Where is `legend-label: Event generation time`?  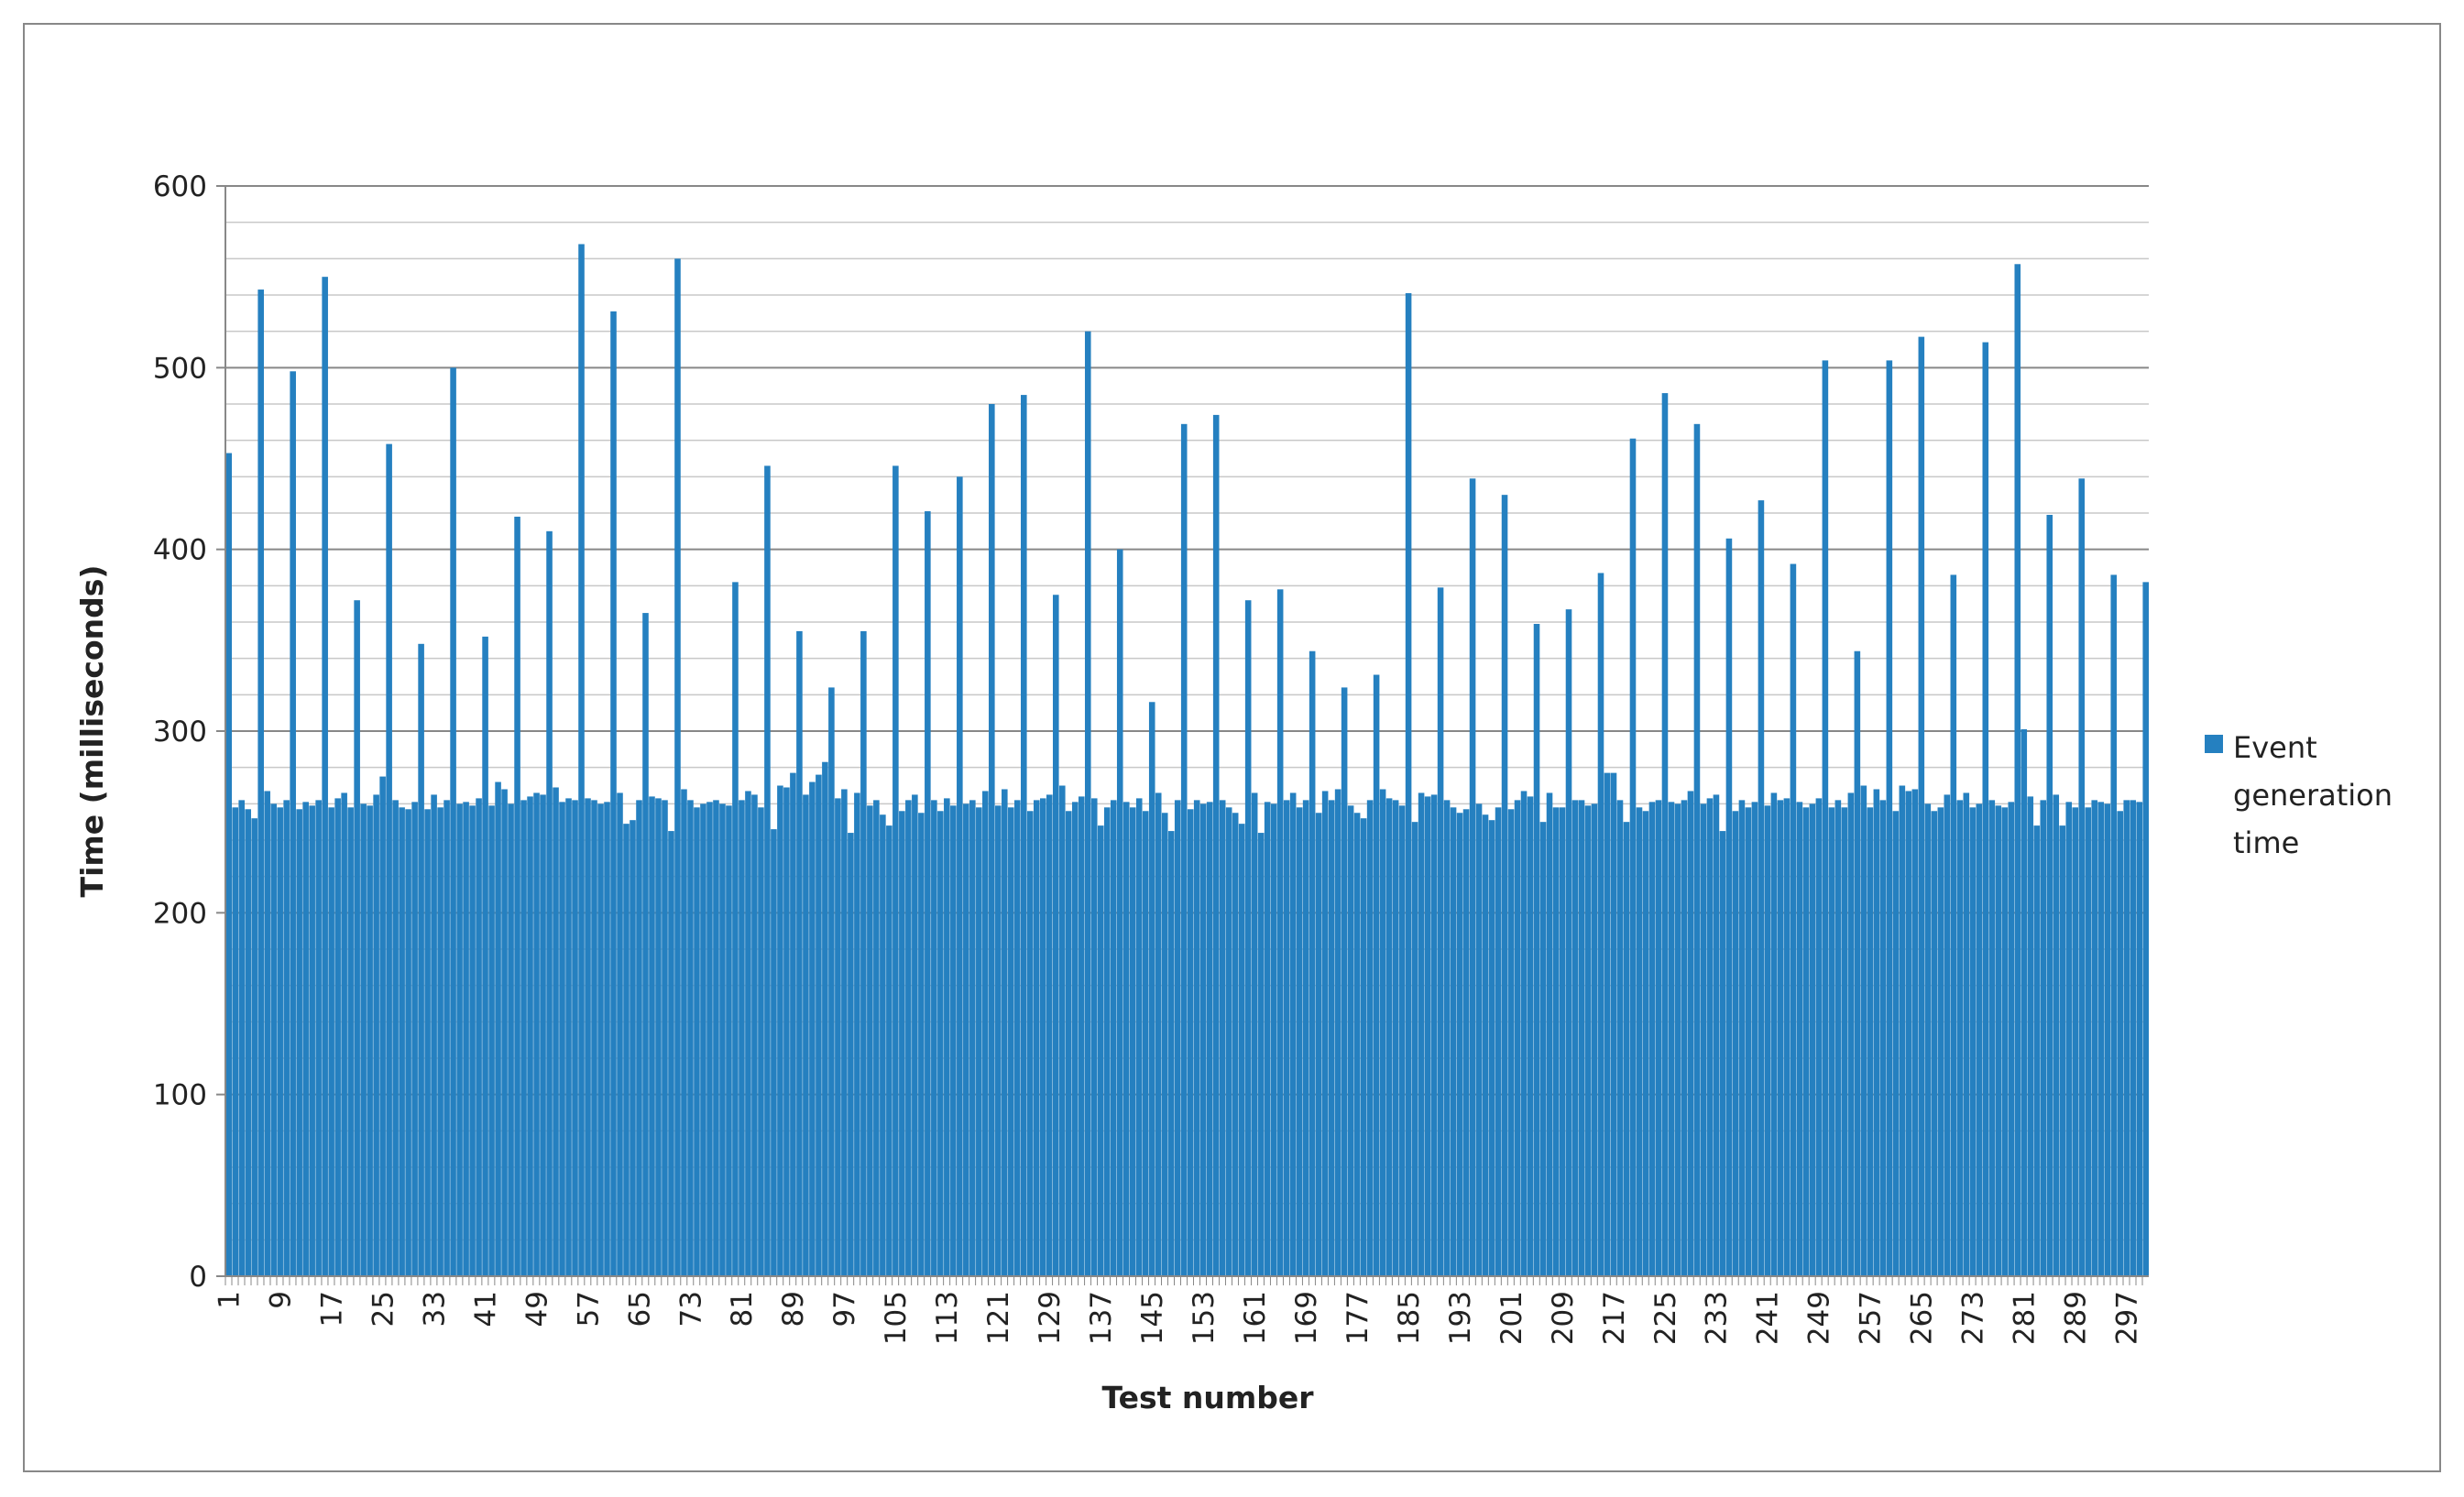 legend-label: Event generation time is located at coordinates (2313, 795).